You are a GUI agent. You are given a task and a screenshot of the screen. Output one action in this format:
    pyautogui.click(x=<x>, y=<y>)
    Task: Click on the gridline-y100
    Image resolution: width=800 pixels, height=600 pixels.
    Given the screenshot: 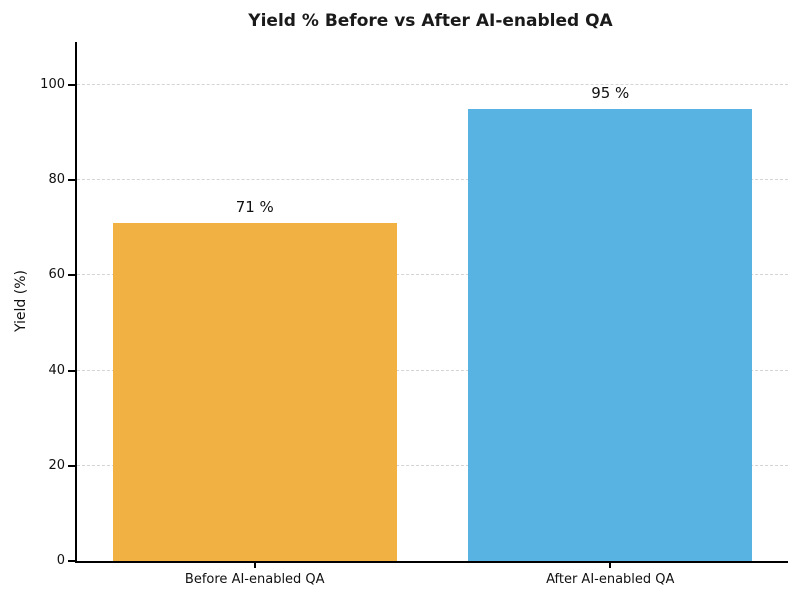 What is the action you would take?
    pyautogui.click(x=432, y=84)
    